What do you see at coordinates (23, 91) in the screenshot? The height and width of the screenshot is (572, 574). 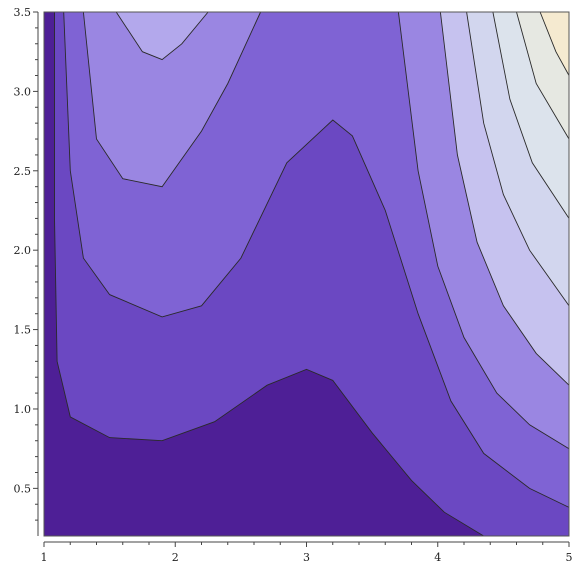 I see `y-tick-label: 3.0` at bounding box center [23, 91].